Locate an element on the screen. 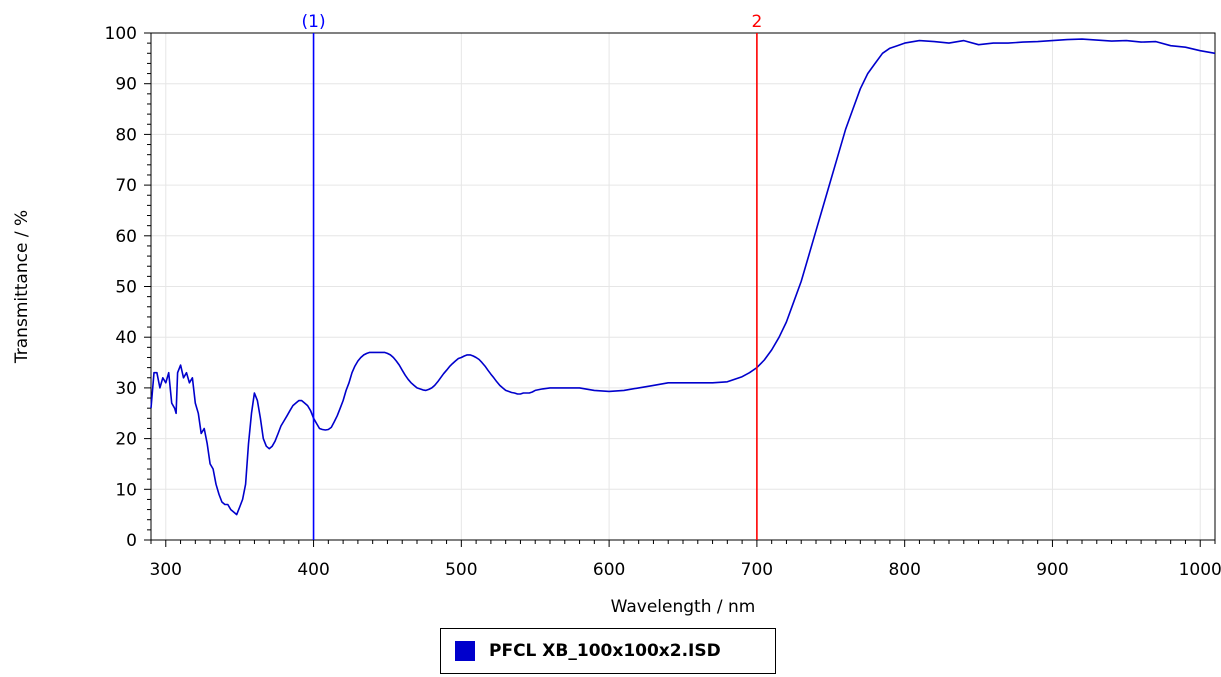  y-tick-label: 60 is located at coordinates (126, 237).